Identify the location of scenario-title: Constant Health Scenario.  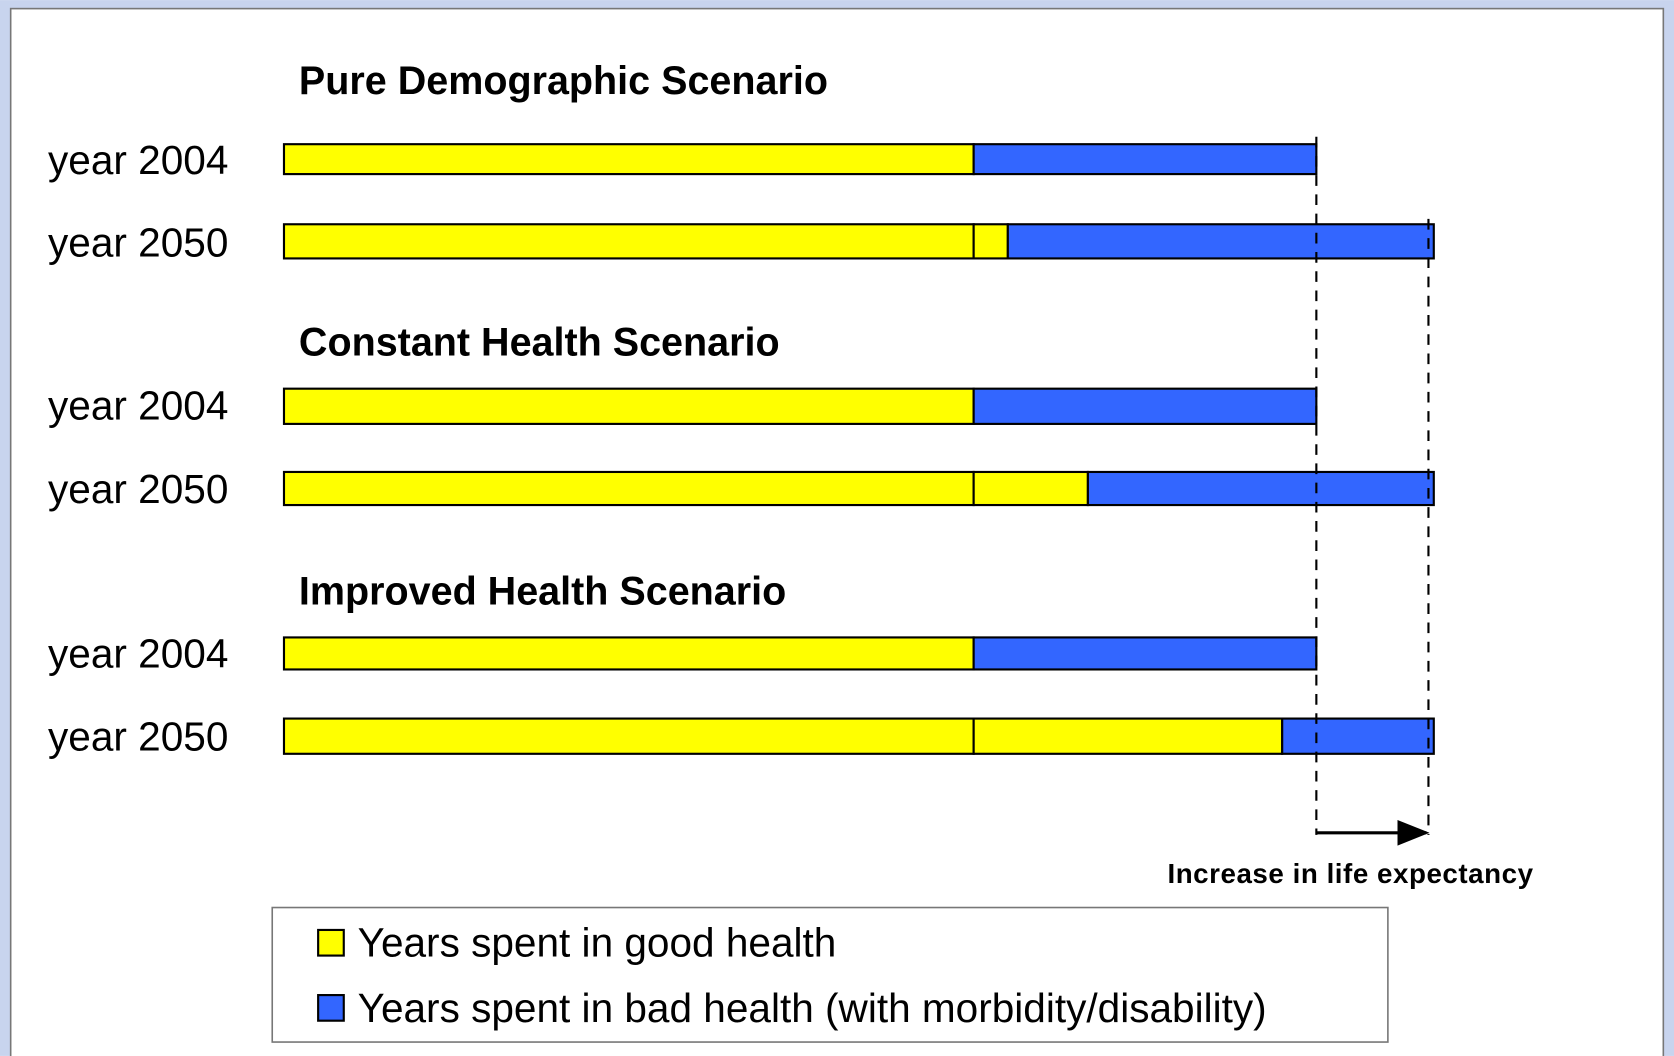
(539, 343).